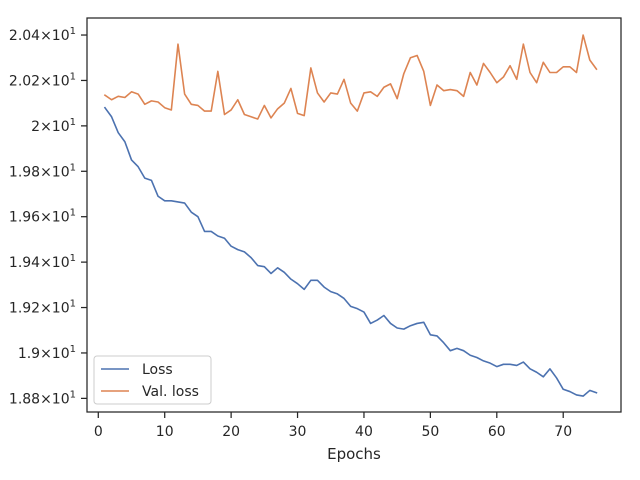 The height and width of the screenshot is (480, 640). I want to click on y-tick-mantissa: 1.98, so click(24, 172).